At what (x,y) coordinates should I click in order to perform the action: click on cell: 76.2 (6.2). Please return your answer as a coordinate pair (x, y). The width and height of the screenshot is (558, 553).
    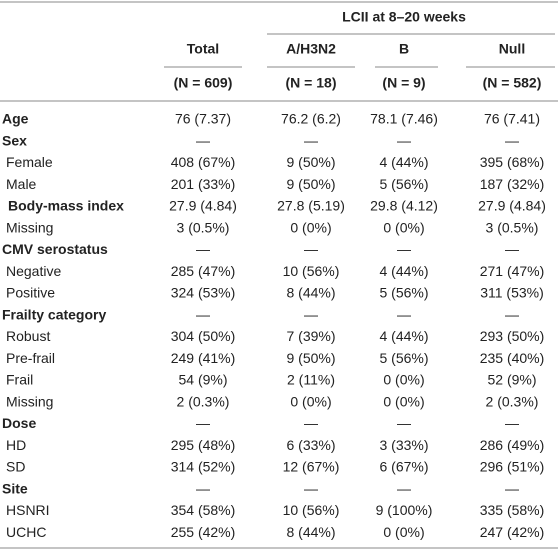
    Looking at the image, I should click on (311, 119).